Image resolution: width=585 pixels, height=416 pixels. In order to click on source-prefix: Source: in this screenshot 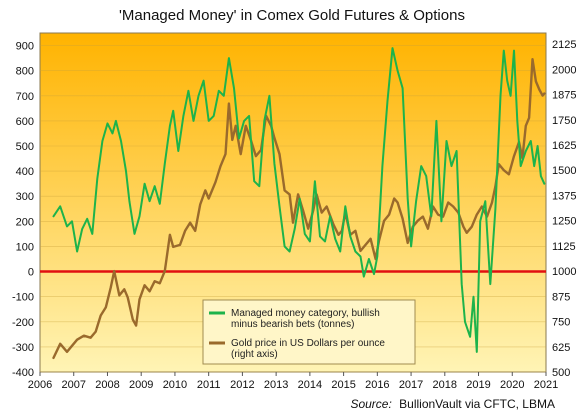, I will do `click(370, 404)`.